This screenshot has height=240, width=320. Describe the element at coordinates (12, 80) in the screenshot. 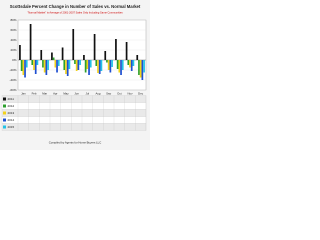

I see `y-tick-label: -40%` at that location.